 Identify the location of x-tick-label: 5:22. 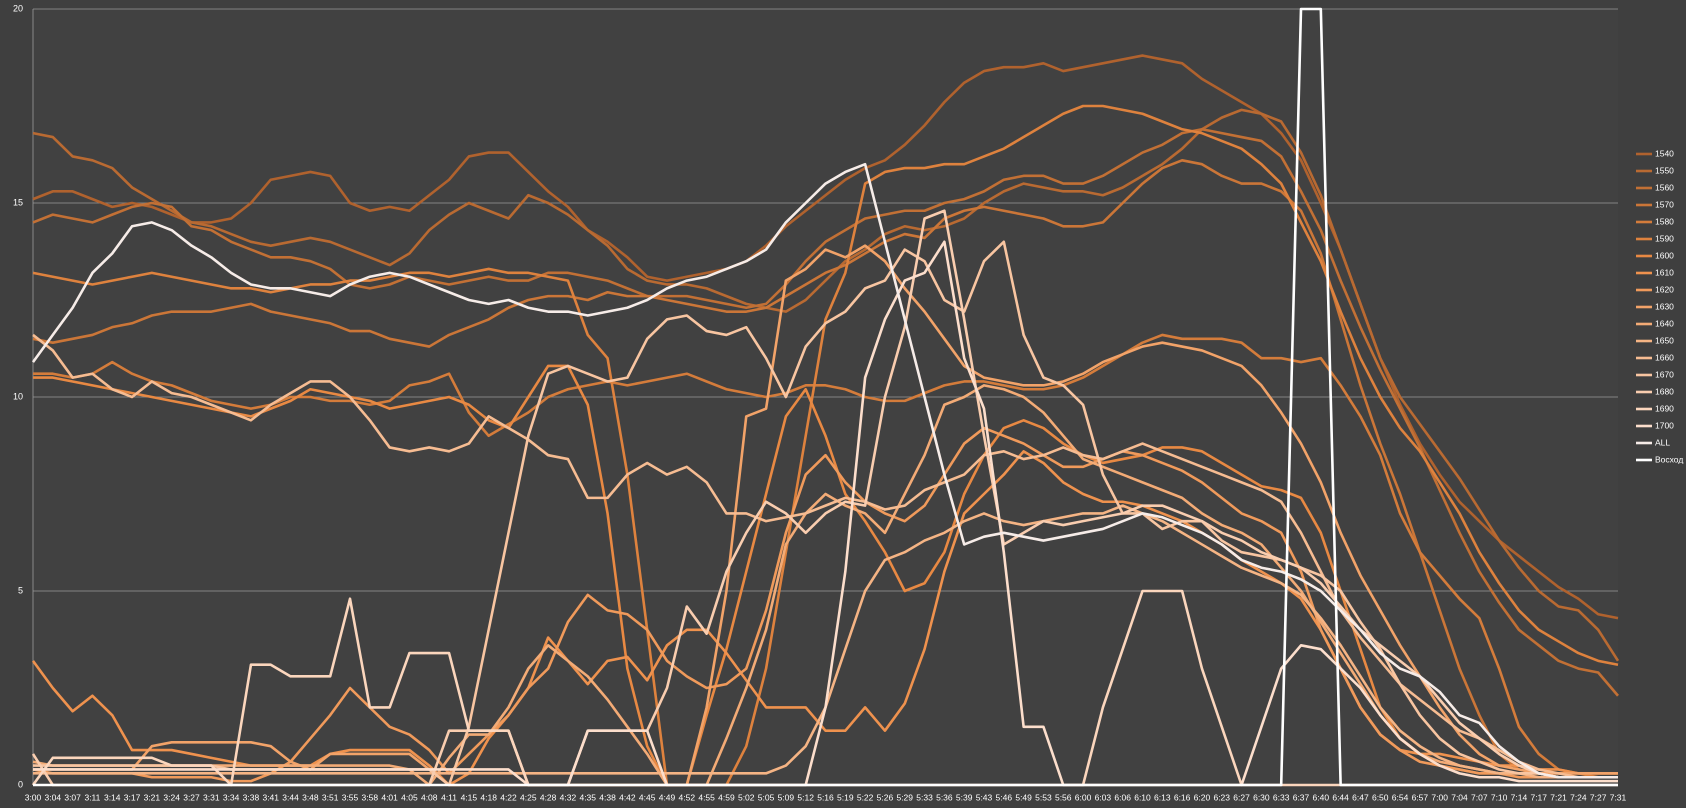
(865, 797).